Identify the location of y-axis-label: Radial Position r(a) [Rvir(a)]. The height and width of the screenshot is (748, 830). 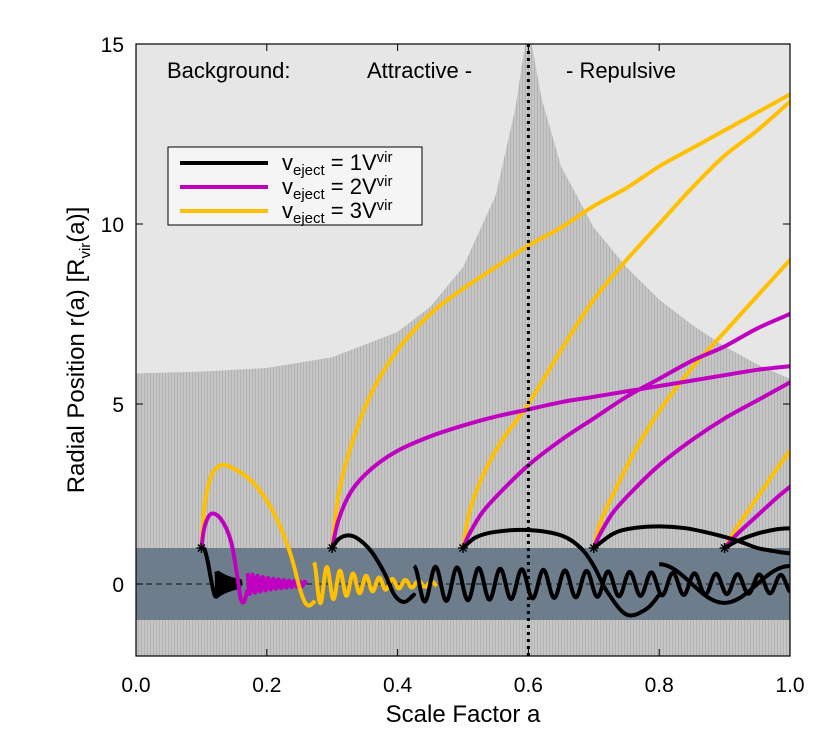
(78, 350).